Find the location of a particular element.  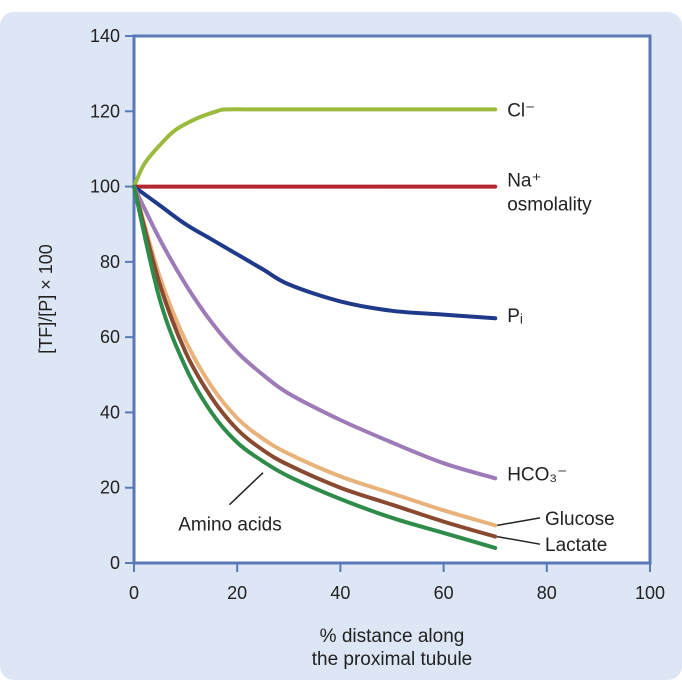

x-axis-label-line1: % distance along is located at coordinates (392, 636).